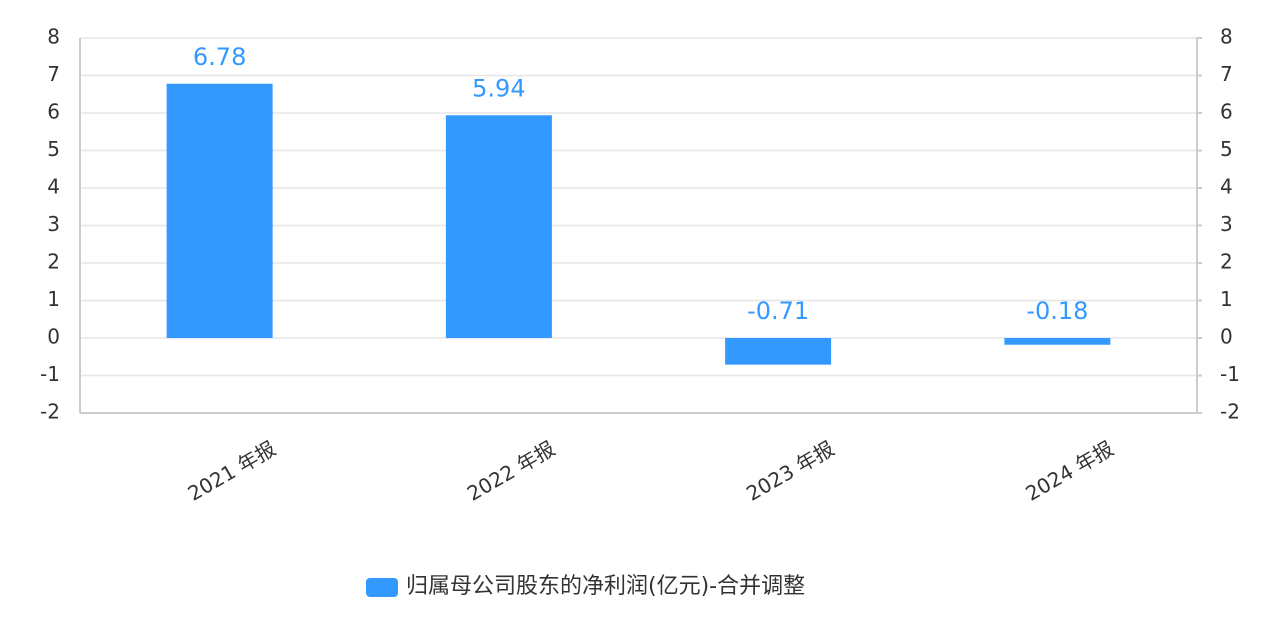  Describe the element at coordinates (1069, 470) in the screenshot. I see `x-tick-label: 2024 年报` at that location.